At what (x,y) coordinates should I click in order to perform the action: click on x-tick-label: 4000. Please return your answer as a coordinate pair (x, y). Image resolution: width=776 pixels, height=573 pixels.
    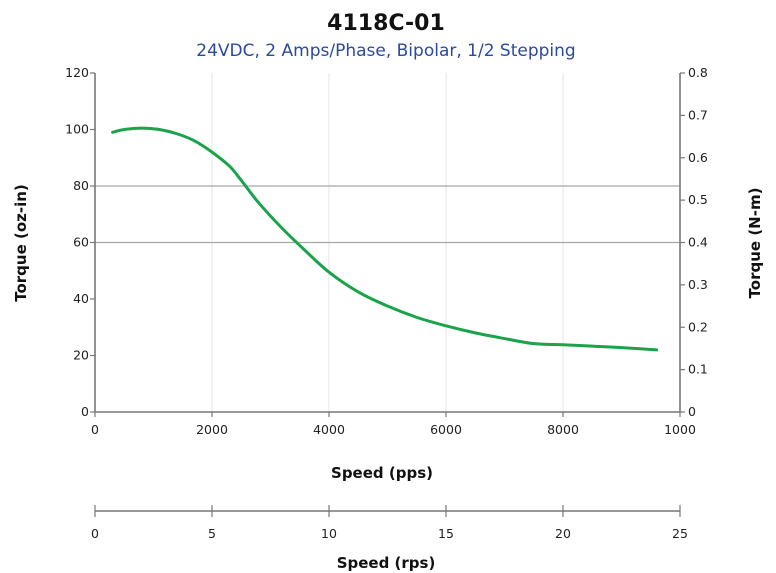
    Looking at the image, I should click on (329, 429).